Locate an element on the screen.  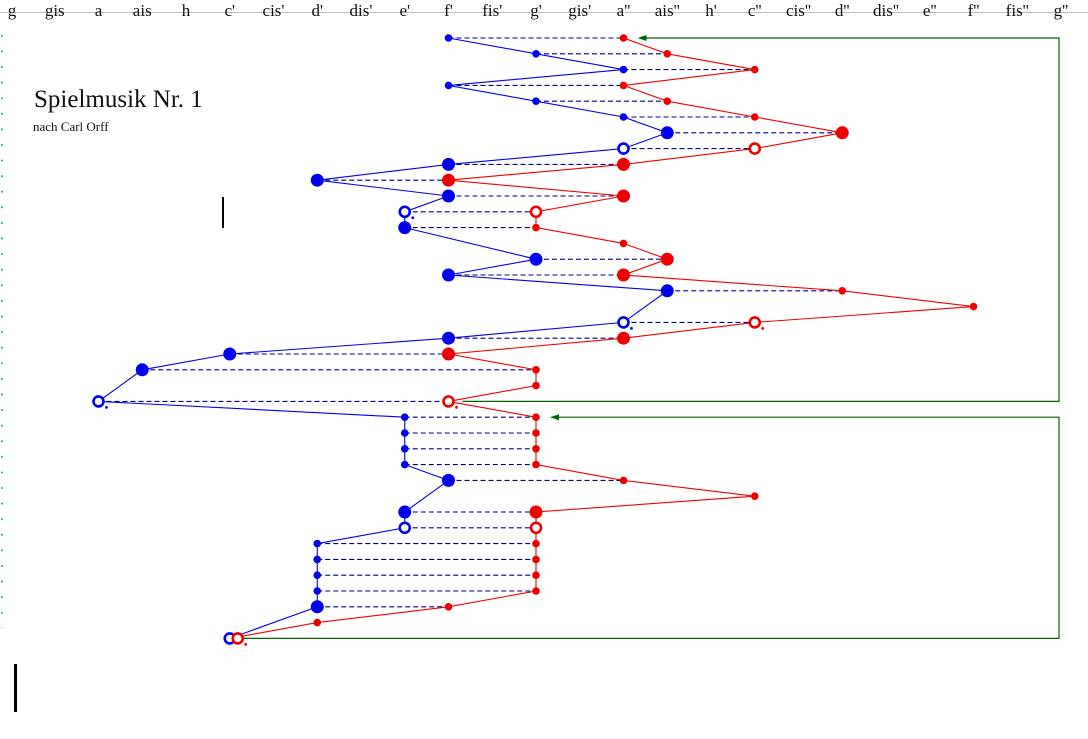
pitch-label: d' is located at coordinates (317, 10).